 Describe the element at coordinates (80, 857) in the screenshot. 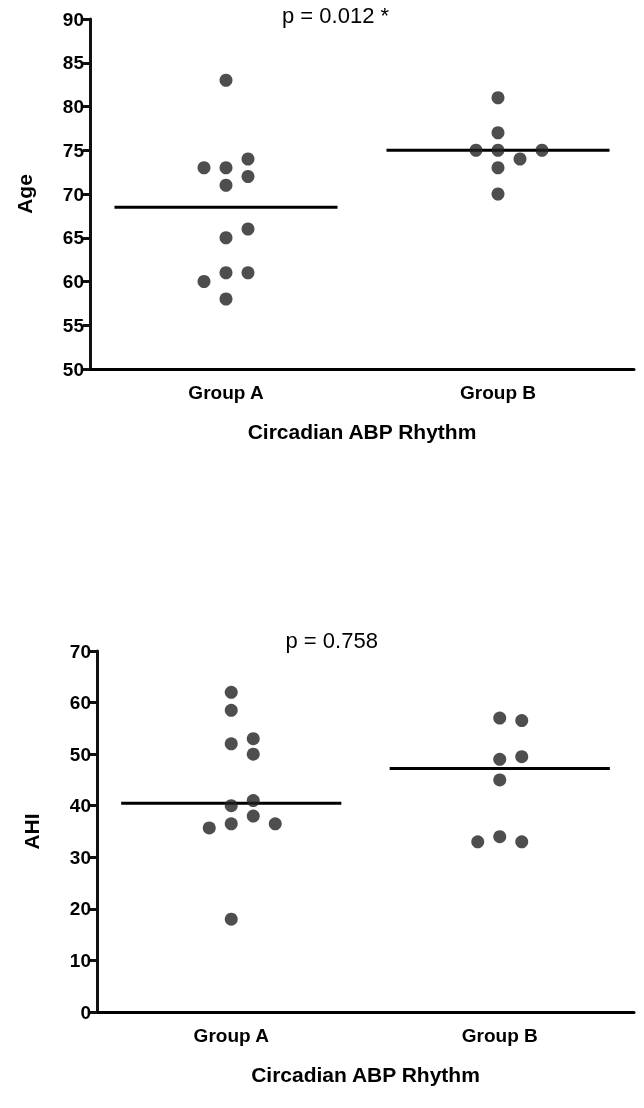

I see `y-tick-label: 30` at that location.